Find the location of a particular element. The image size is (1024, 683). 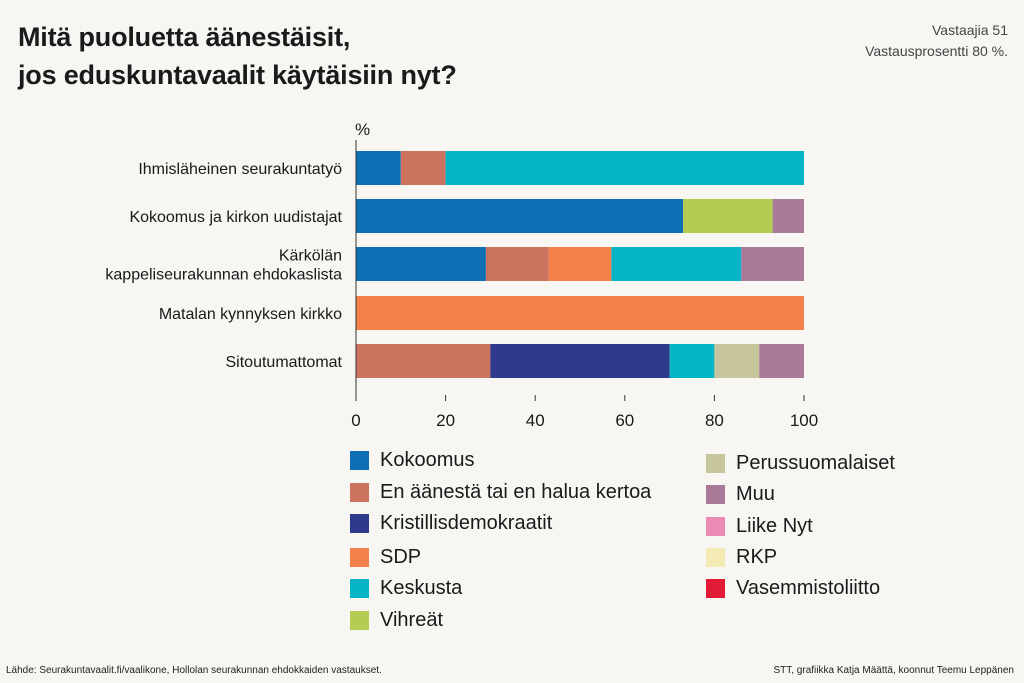

legend-label: Muu is located at coordinates (755, 494).